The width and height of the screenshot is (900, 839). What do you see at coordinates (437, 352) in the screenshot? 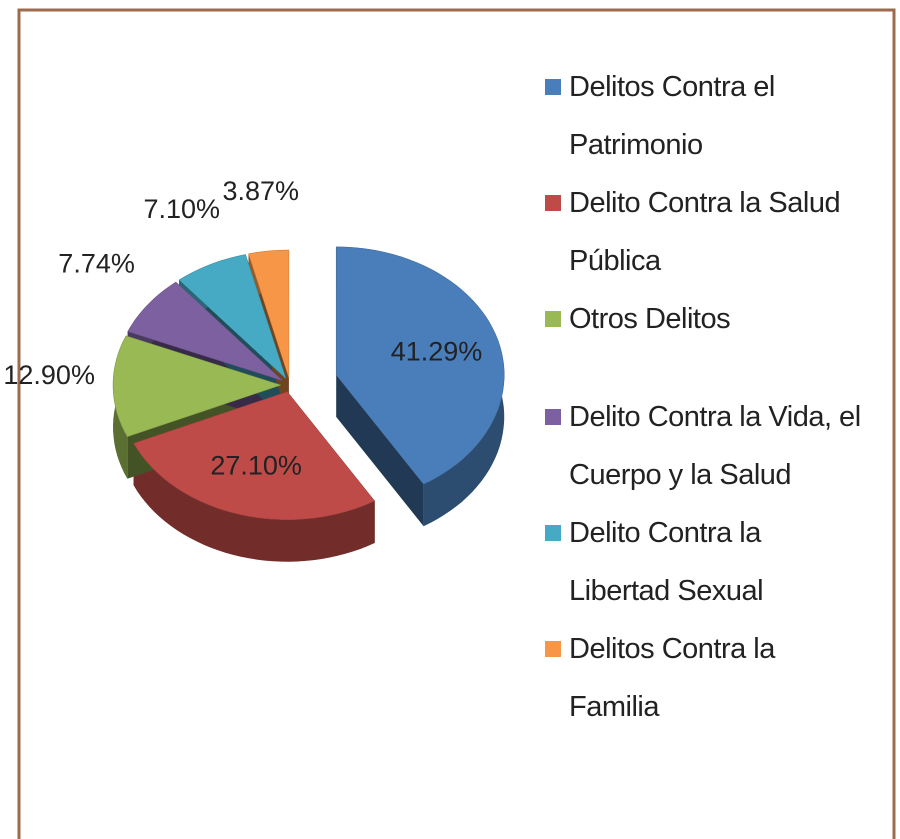
I see `data-label: 41.29%` at bounding box center [437, 352].